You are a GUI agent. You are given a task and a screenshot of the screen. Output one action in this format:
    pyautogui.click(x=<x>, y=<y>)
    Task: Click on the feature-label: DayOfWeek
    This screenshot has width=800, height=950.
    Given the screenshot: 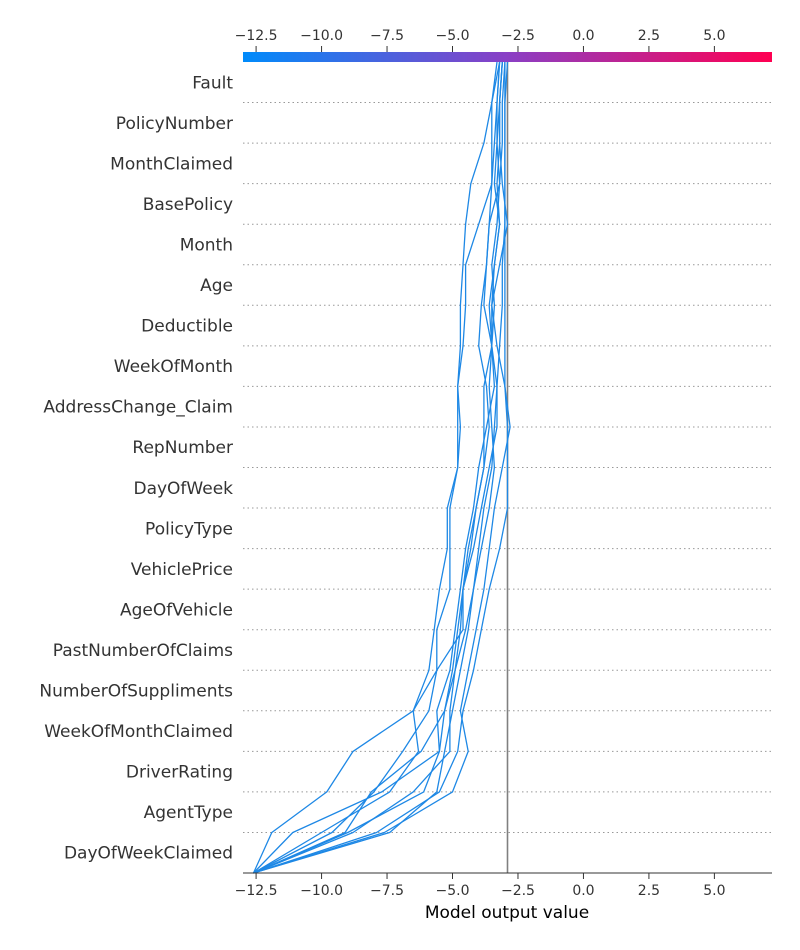 What is the action you would take?
    pyautogui.click(x=183, y=489)
    